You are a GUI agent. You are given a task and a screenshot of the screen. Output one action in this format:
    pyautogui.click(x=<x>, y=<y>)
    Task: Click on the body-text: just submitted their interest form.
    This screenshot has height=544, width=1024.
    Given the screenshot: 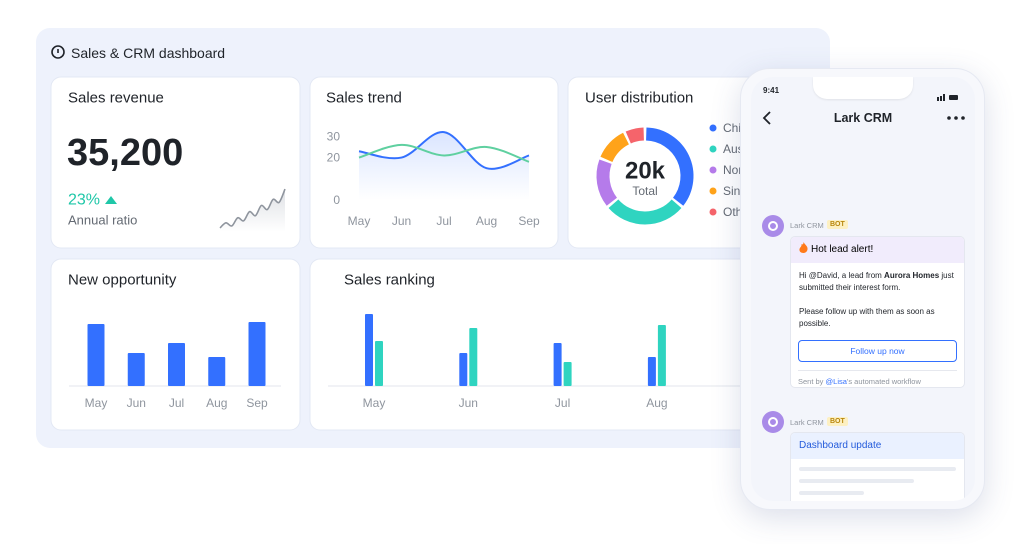 What is the action you would take?
    pyautogui.click(x=876, y=281)
    